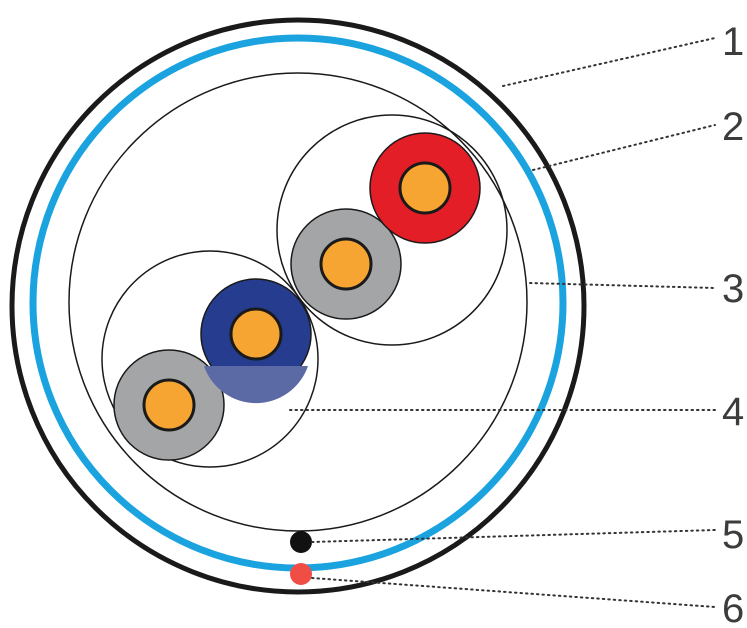  I want to click on red-rip-cord, so click(301, 574).